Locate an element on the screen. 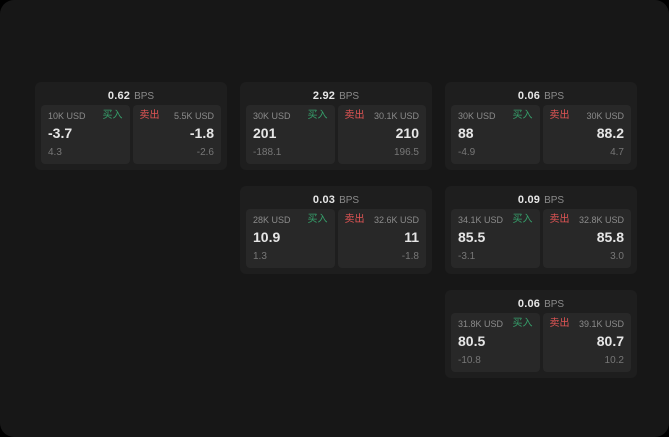 The image size is (669, 437). sell-sub-value: 10.2 is located at coordinates (614, 360).